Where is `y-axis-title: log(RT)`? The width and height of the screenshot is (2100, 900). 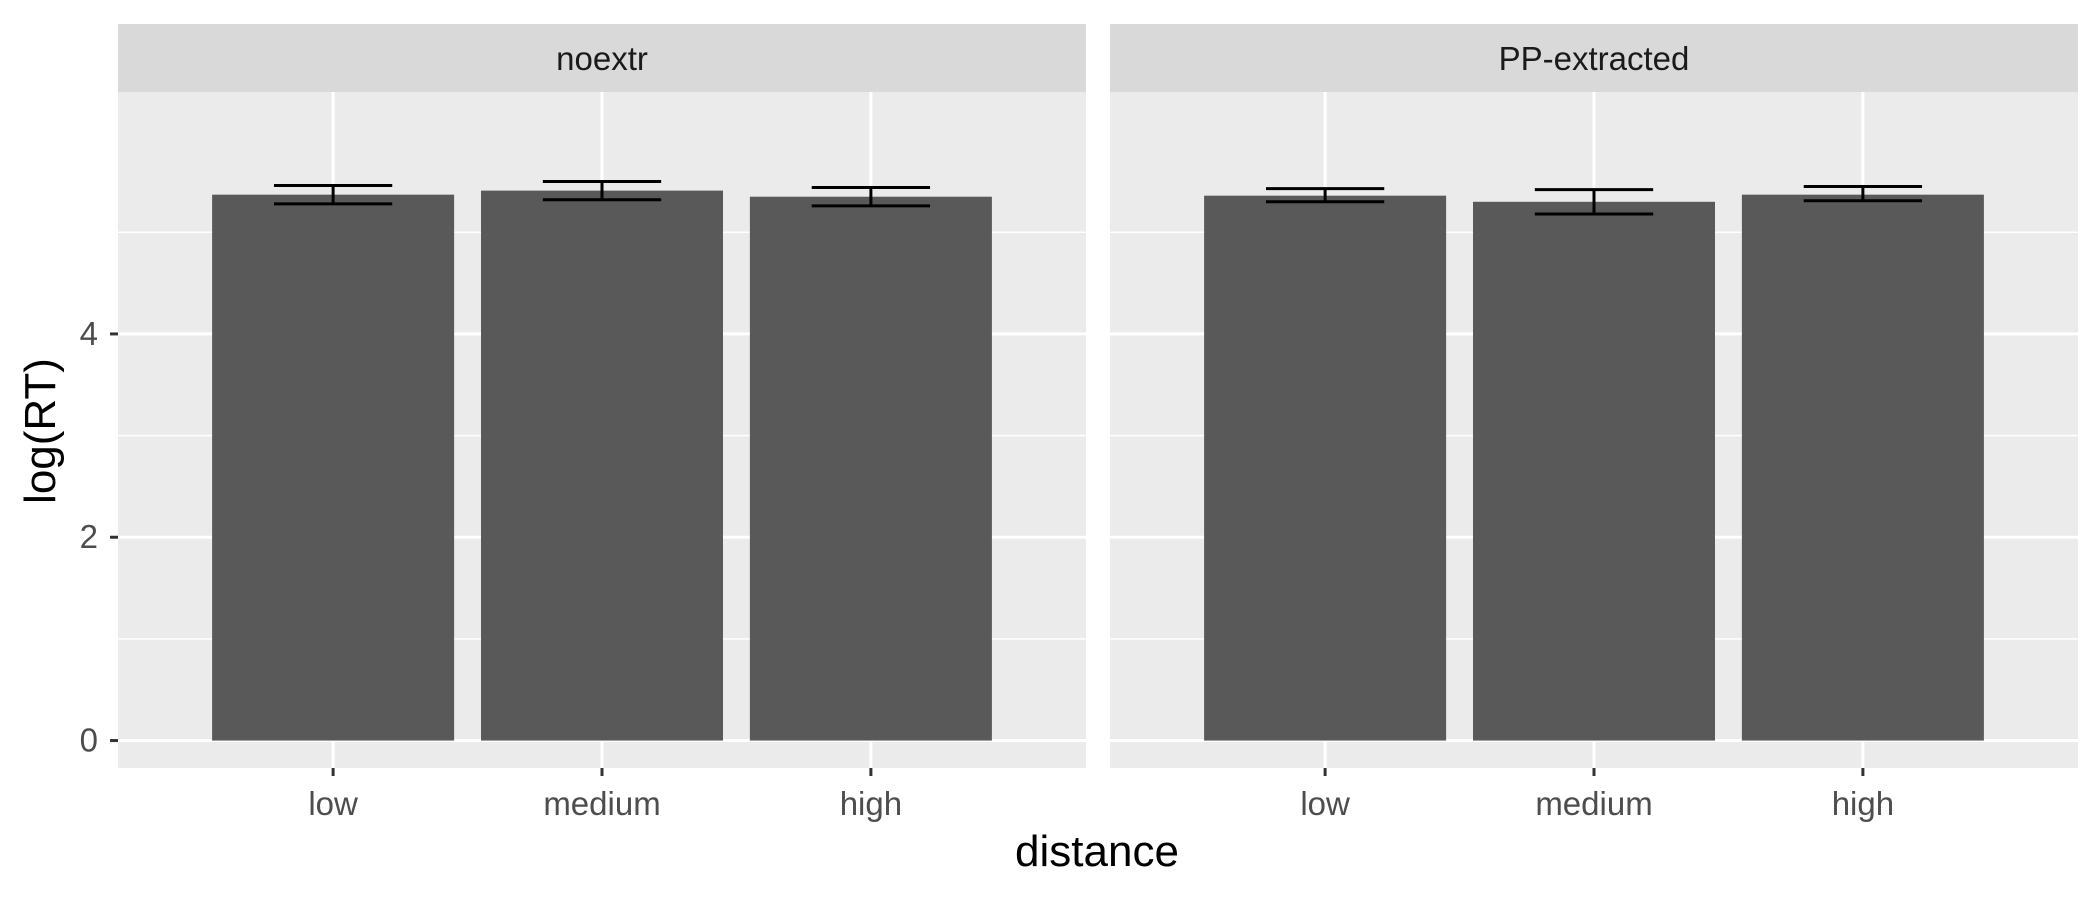
y-axis-title: log(RT) is located at coordinates (40, 431).